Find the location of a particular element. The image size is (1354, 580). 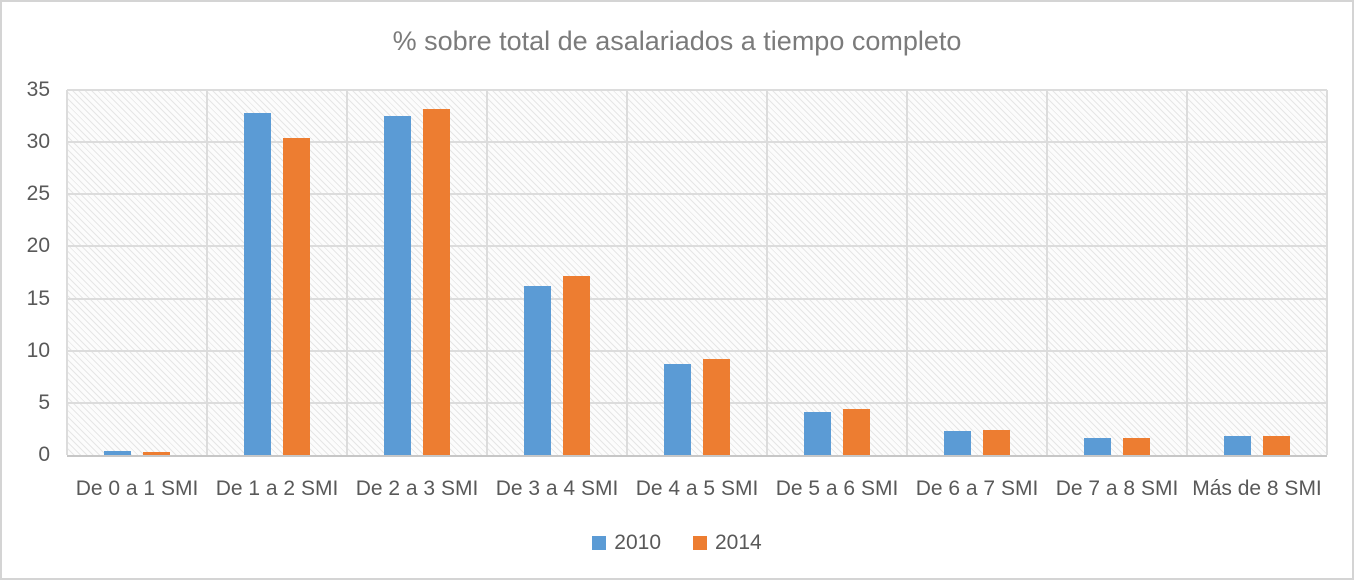

y-tick-label: 10 is located at coordinates (38, 350).